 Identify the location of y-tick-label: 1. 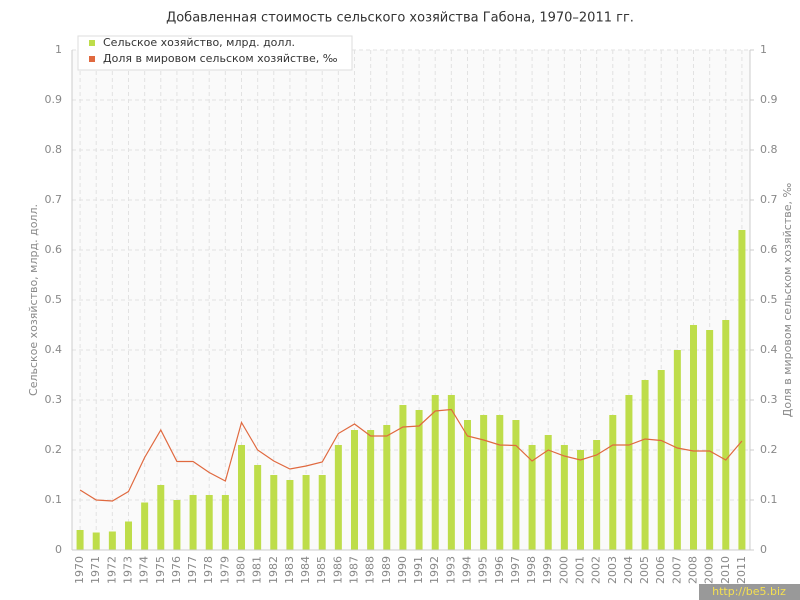
(58, 49).